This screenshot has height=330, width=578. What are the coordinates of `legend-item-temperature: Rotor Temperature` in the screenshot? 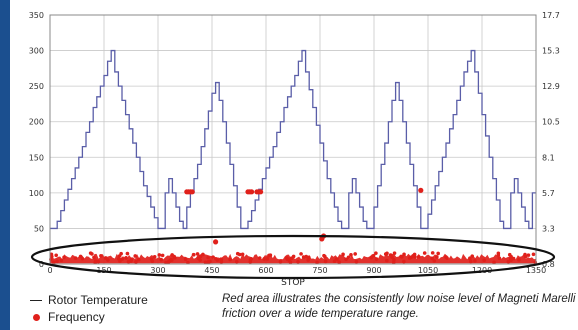 It's located at (125, 300).